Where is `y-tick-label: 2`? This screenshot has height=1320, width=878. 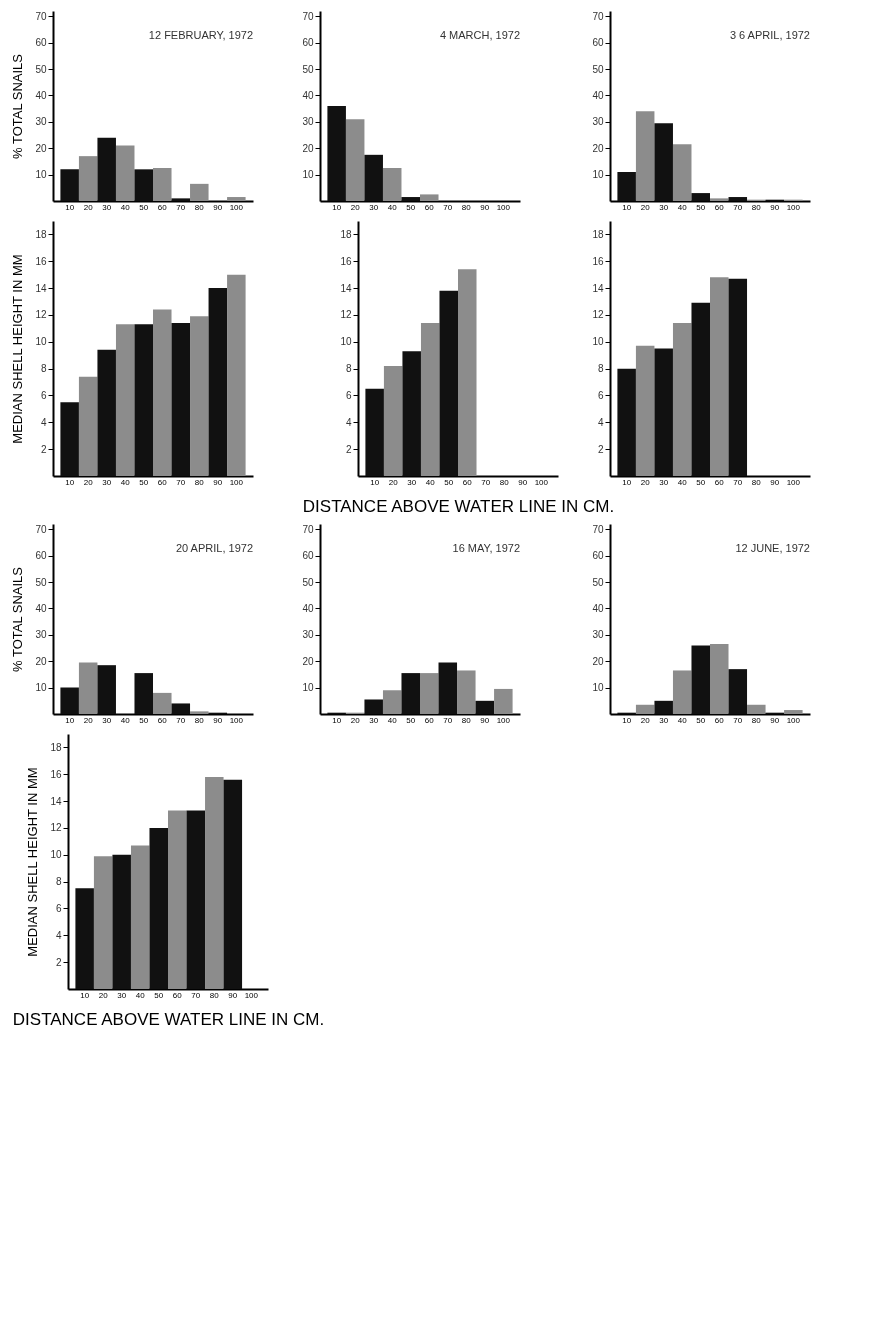
y-tick-label: 2 is located at coordinates (348, 449).